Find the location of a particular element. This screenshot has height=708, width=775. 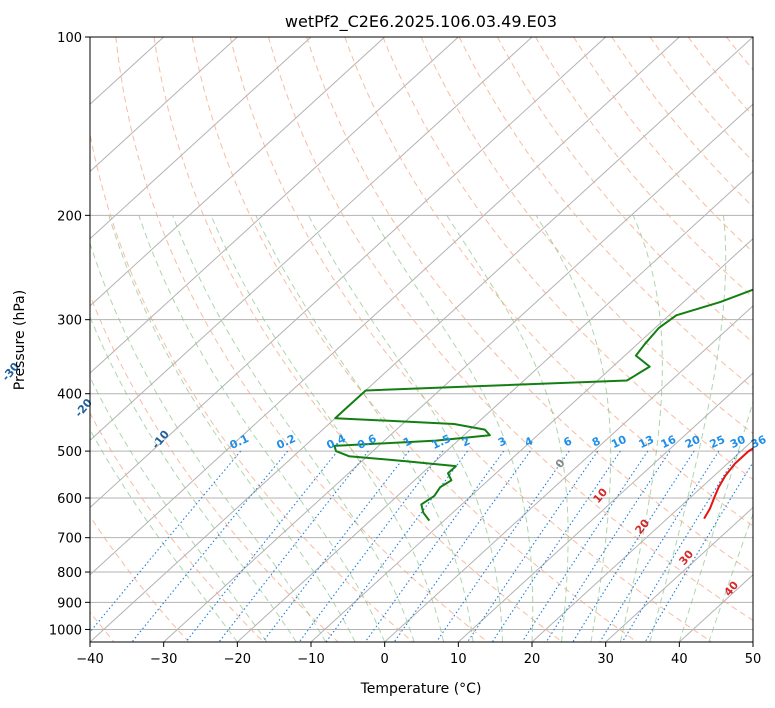

y-tick-label: 400 is located at coordinates (69, 395).